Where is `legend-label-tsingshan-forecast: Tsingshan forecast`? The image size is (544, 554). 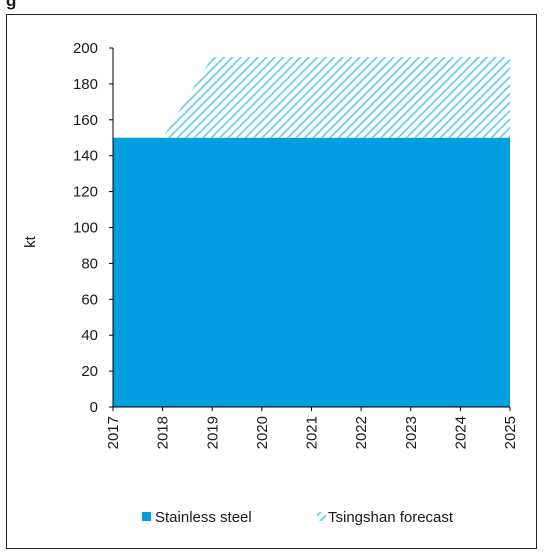 legend-label-tsingshan-forecast: Tsingshan forecast is located at coordinates (391, 517).